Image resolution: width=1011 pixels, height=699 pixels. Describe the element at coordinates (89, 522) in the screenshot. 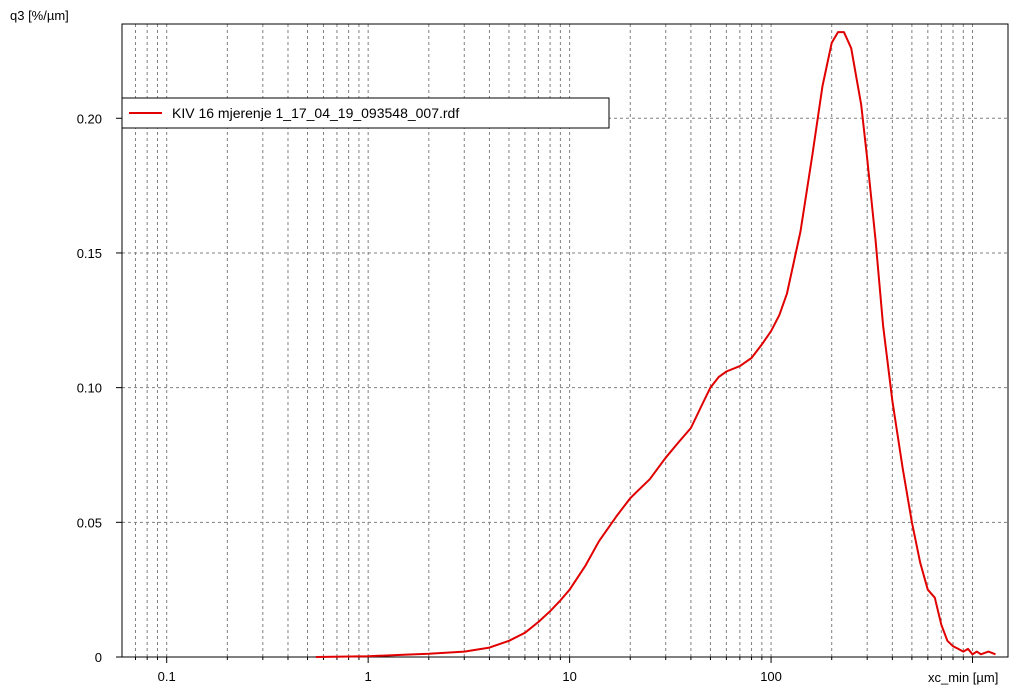

I see `y-tick-label: 0.05` at that location.